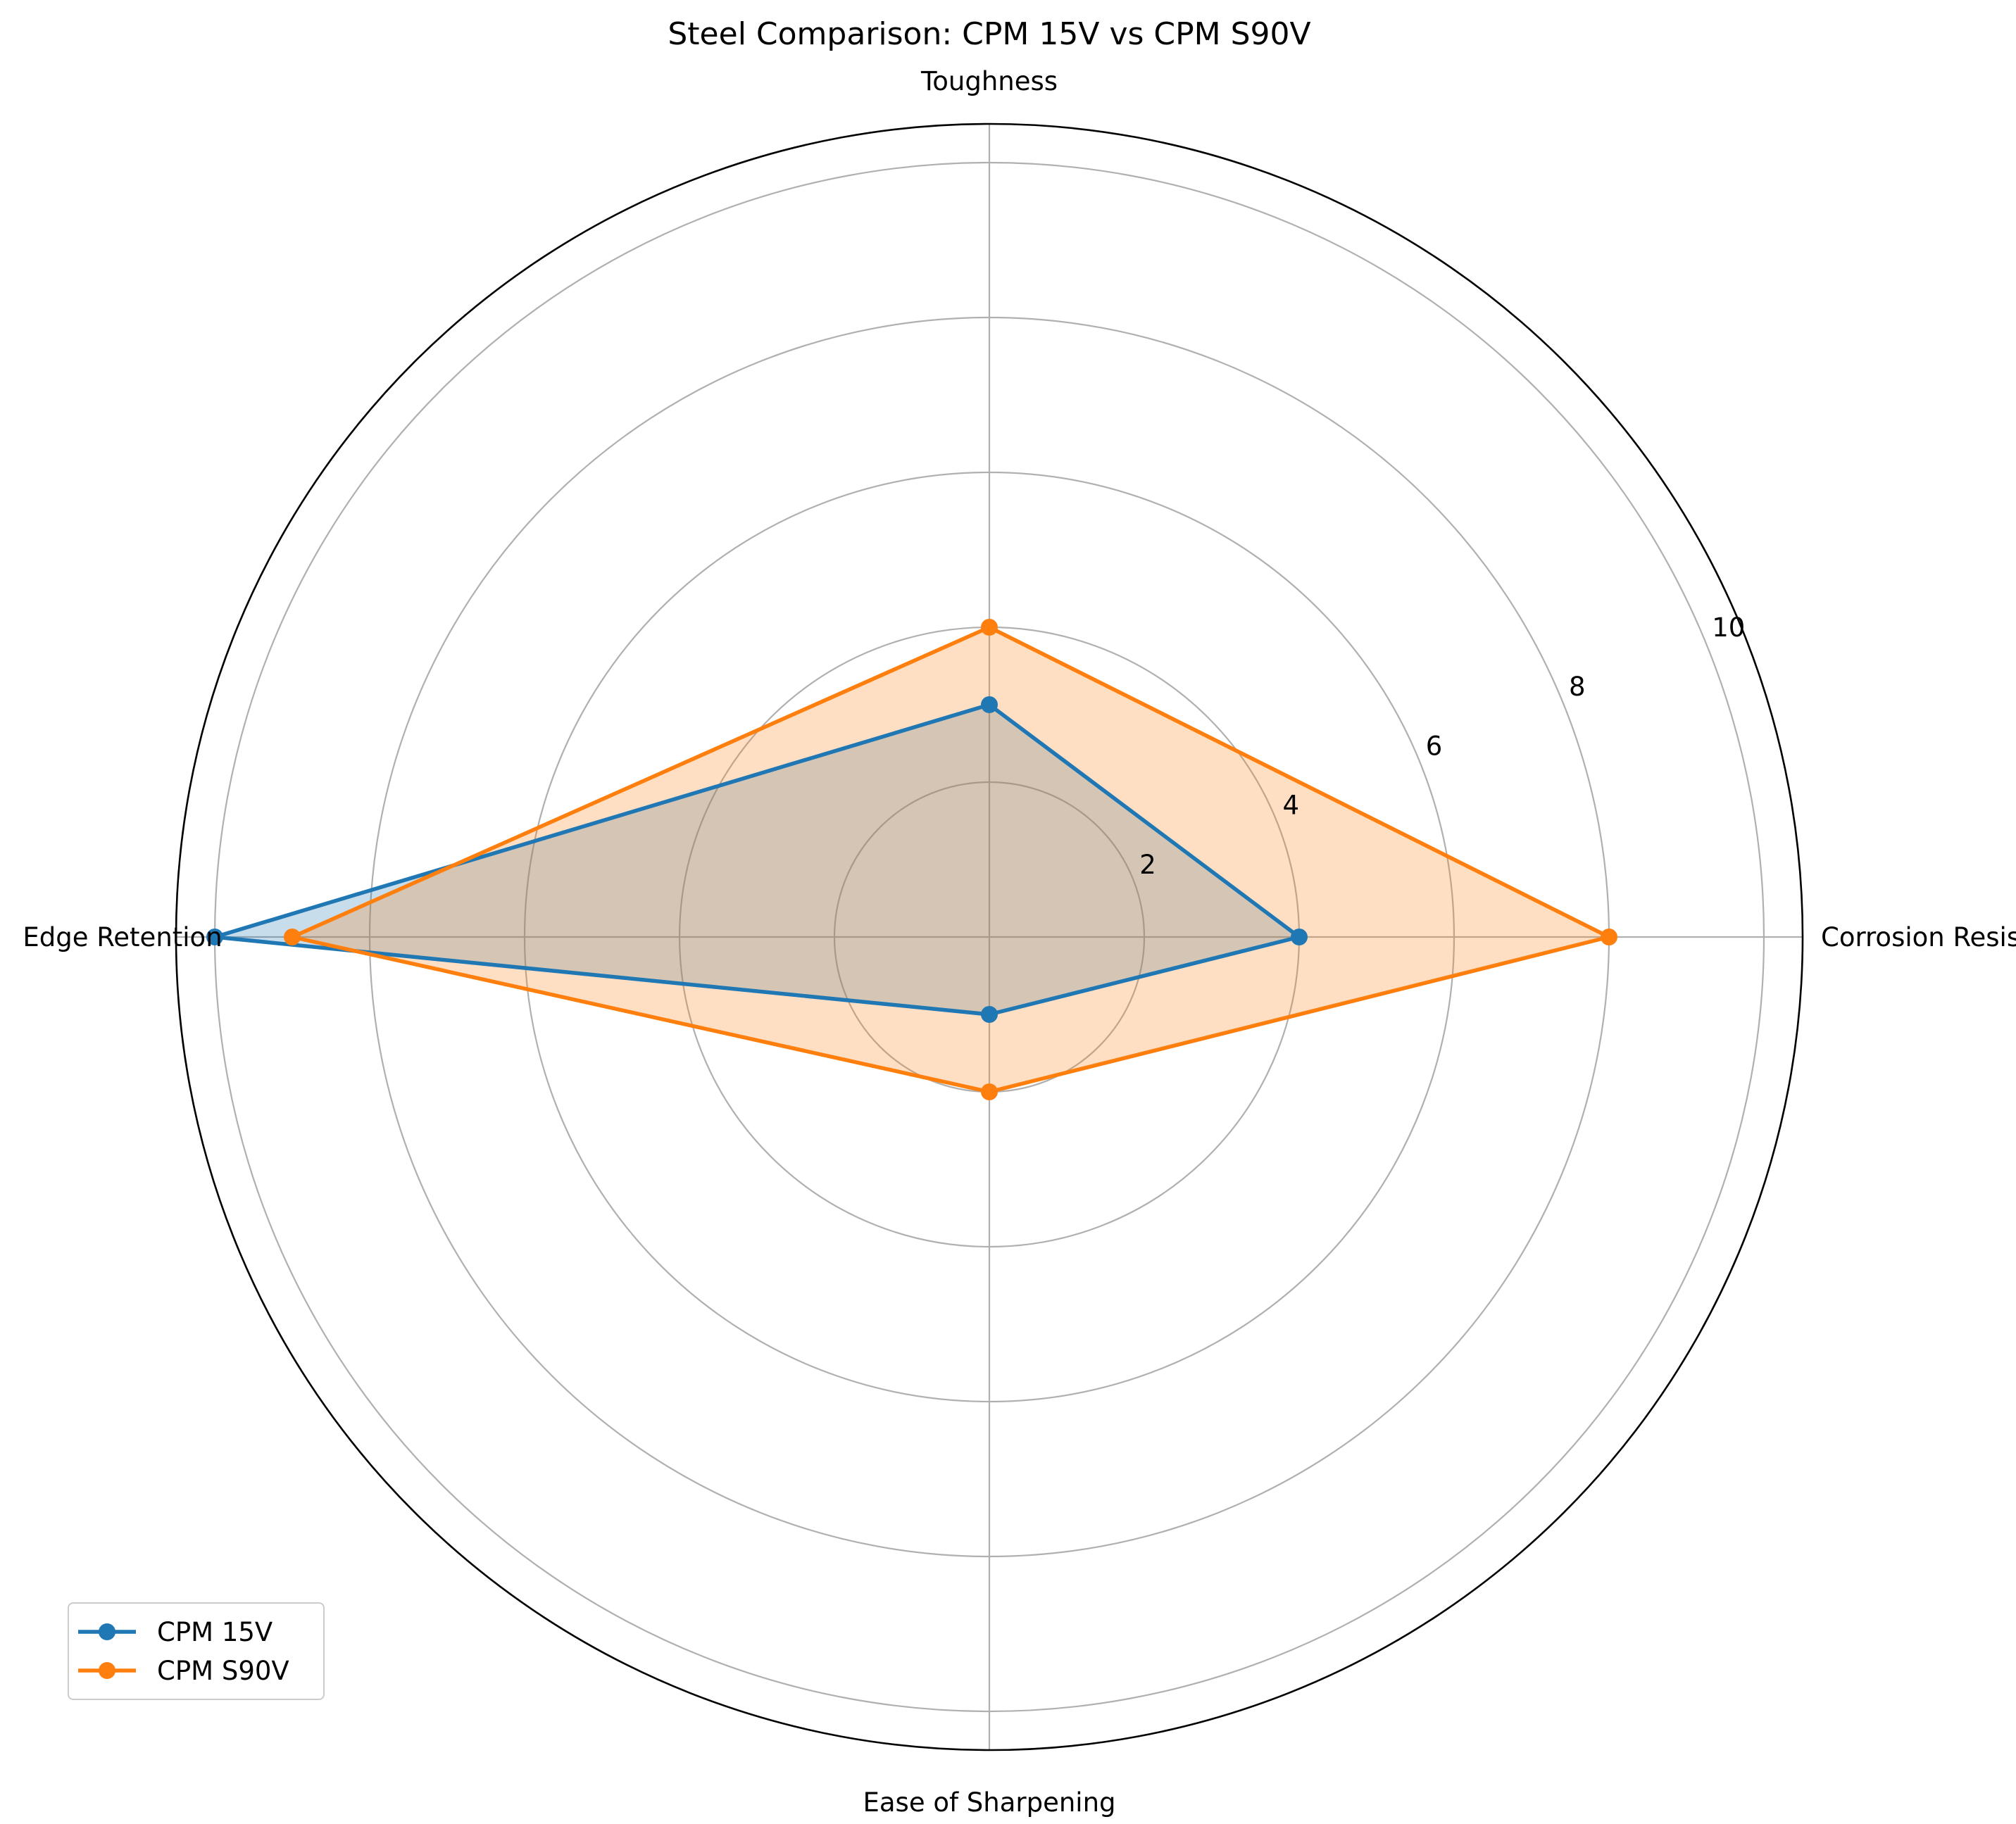  What do you see at coordinates (989, 34) in the screenshot?
I see `chart-title: Steel Comparison: CPM 15V vs CPM S90V` at bounding box center [989, 34].